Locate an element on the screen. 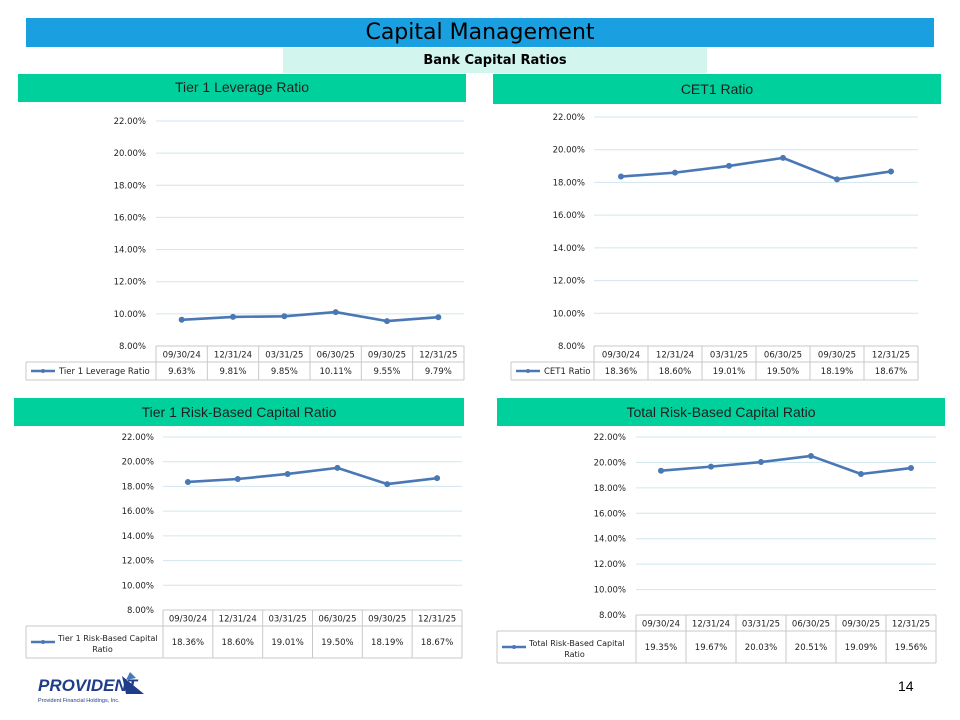  chart-title: Tier 1 Leverage Ratio is located at coordinates (242, 87).